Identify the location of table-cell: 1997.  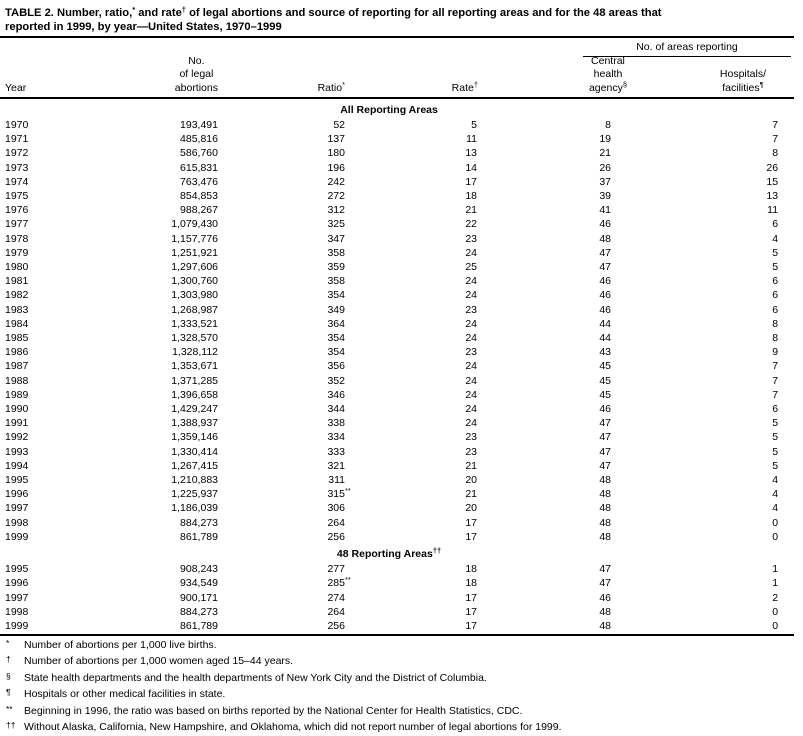
(17, 597).